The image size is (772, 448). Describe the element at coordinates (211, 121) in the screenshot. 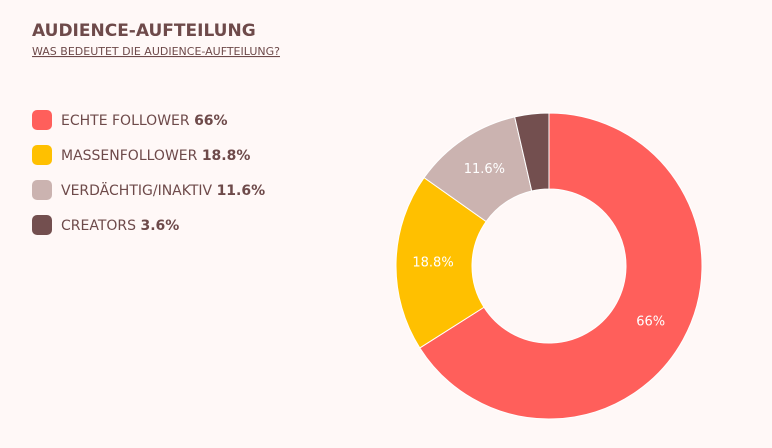

I see `legend-value: 66%` at that location.